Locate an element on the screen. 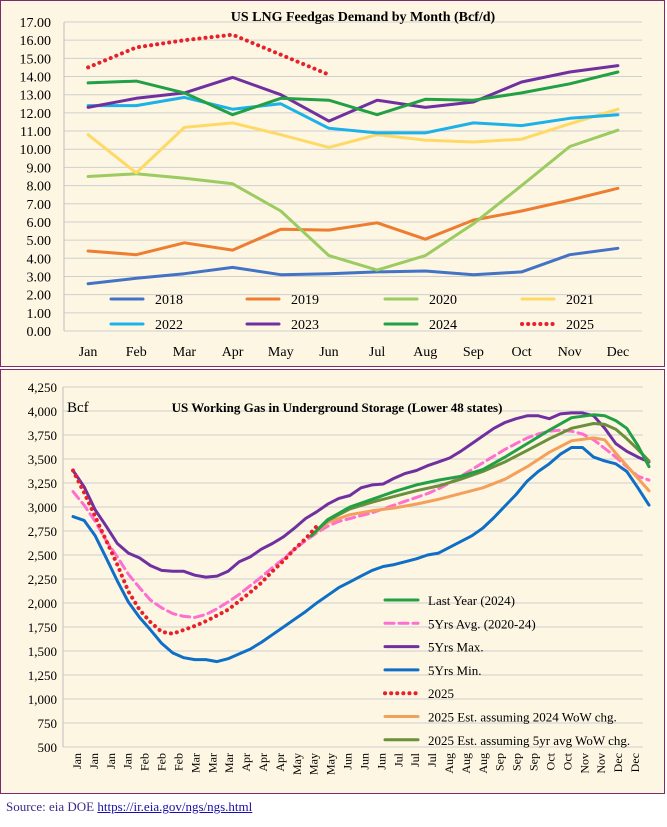 The width and height of the screenshot is (667, 827). y-tick-label: 2,500 is located at coordinates (42, 555).